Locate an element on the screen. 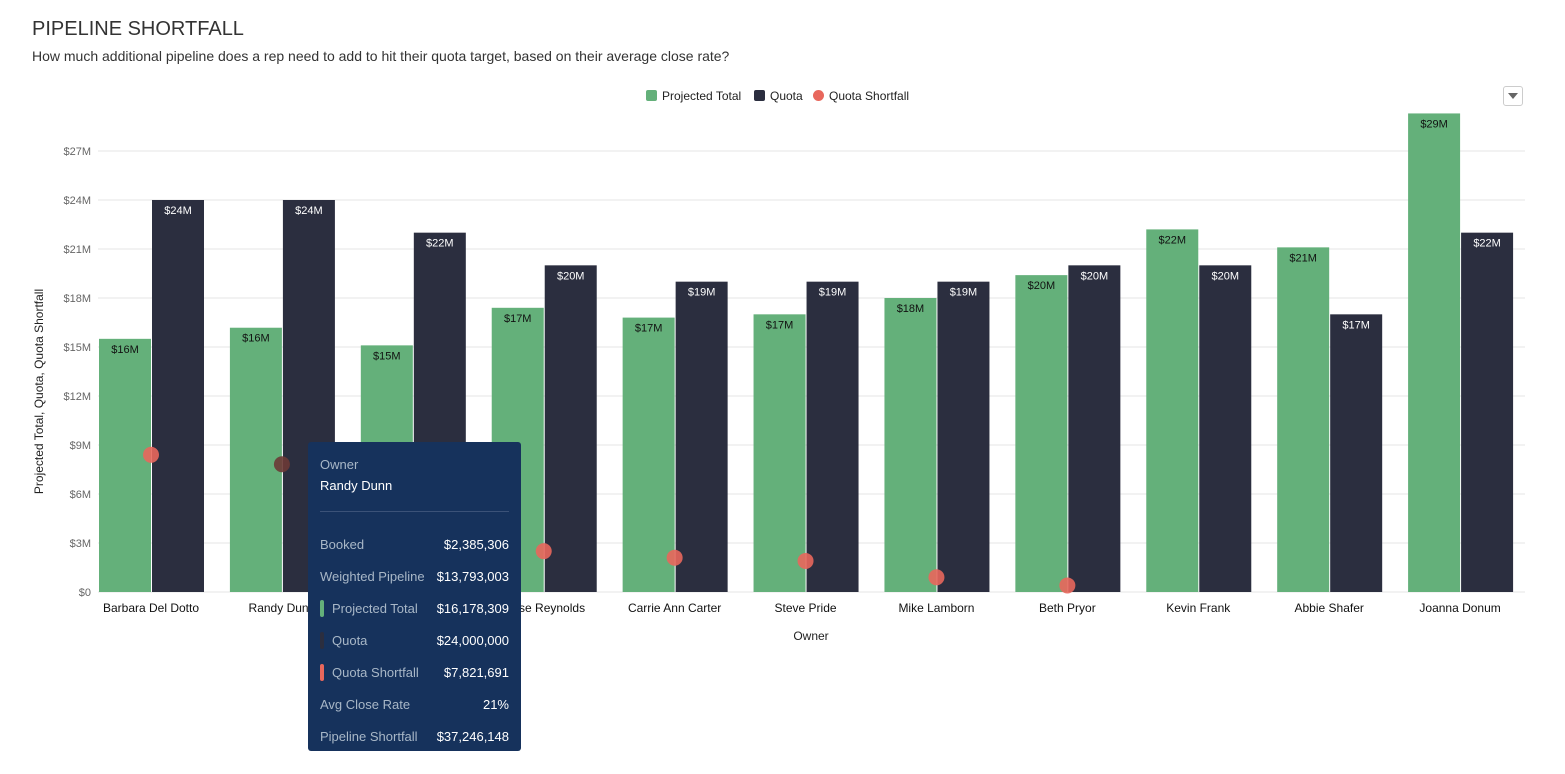 This screenshot has height=774, width=1565. tooltip-row-value: $37,246,148 is located at coordinates (472, 736).